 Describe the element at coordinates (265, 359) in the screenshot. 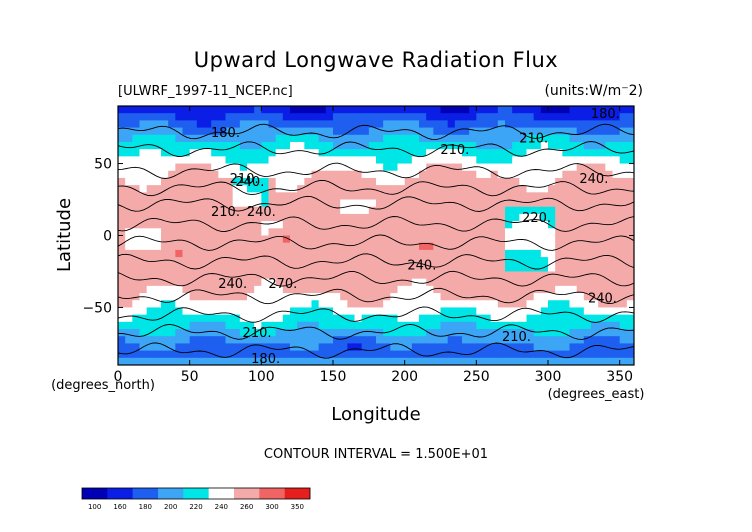

I see `contour-label: 180.` at that location.